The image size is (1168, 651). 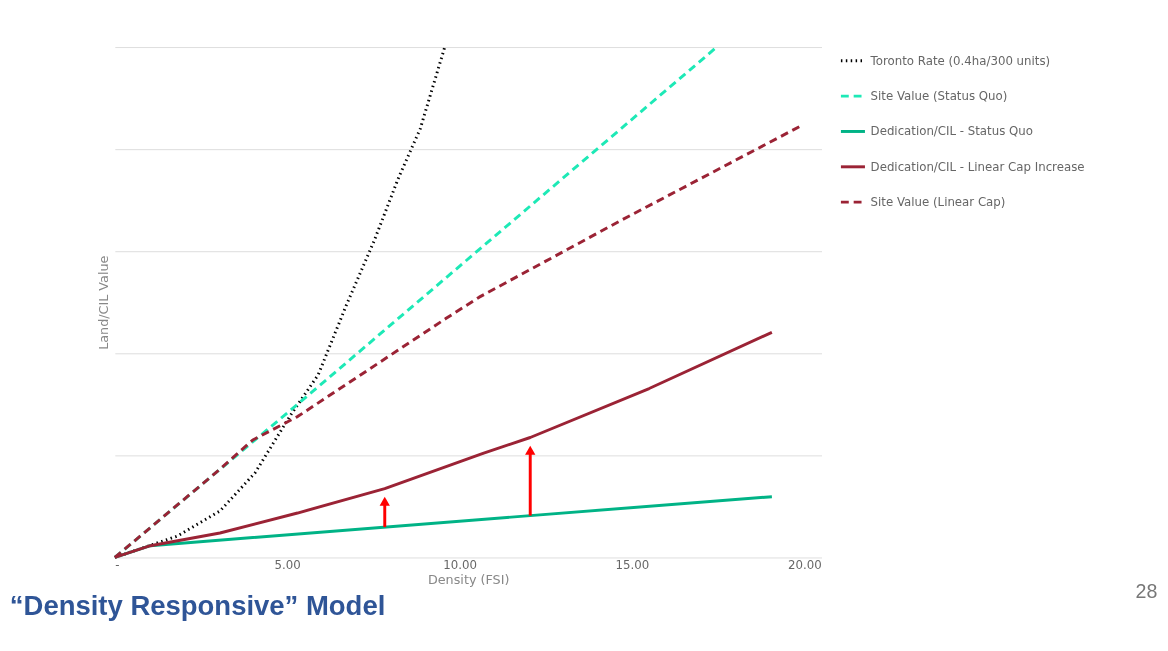 I want to click on y-axis-title: Land/CIL Value, so click(x=104, y=302).